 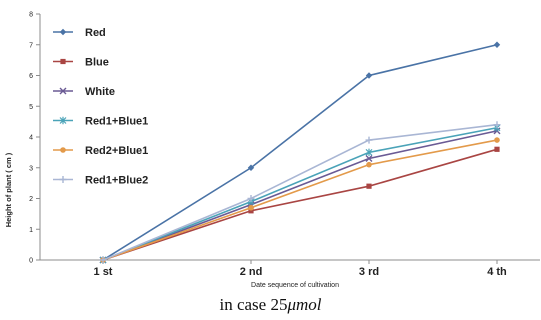 What do you see at coordinates (31, 261) in the screenshot?
I see `y-tick-label: 0` at bounding box center [31, 261].